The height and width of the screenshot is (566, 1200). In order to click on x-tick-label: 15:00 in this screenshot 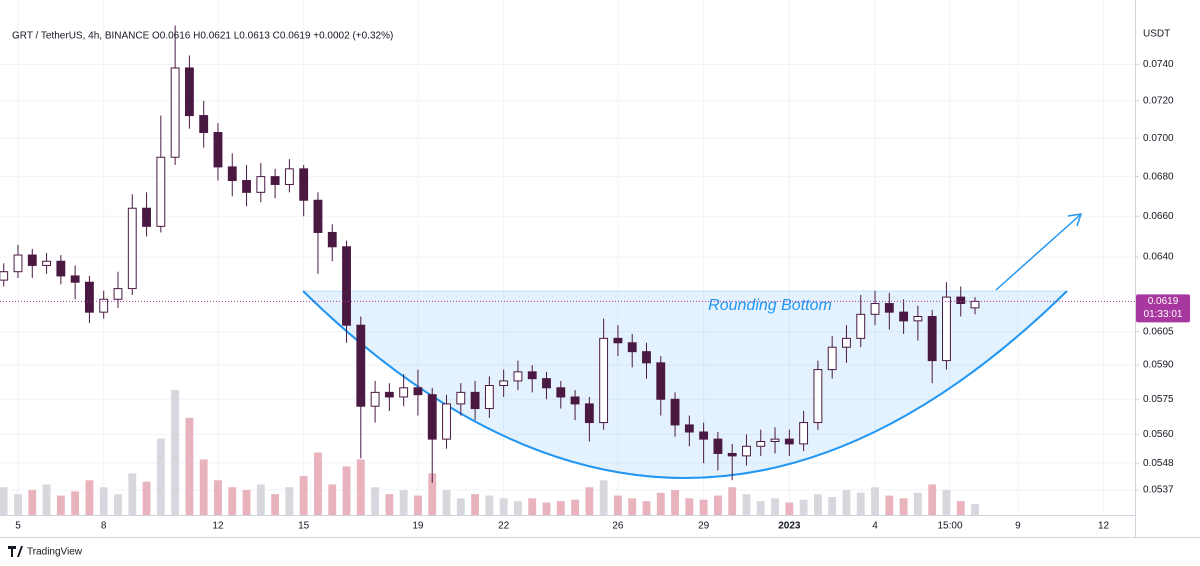, I will do `click(950, 526)`.